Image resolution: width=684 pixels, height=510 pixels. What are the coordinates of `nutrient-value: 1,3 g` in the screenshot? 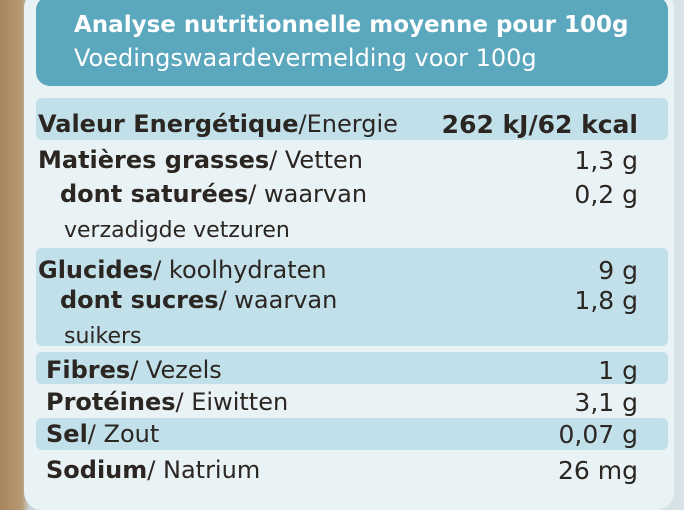 It's located at (606, 160).